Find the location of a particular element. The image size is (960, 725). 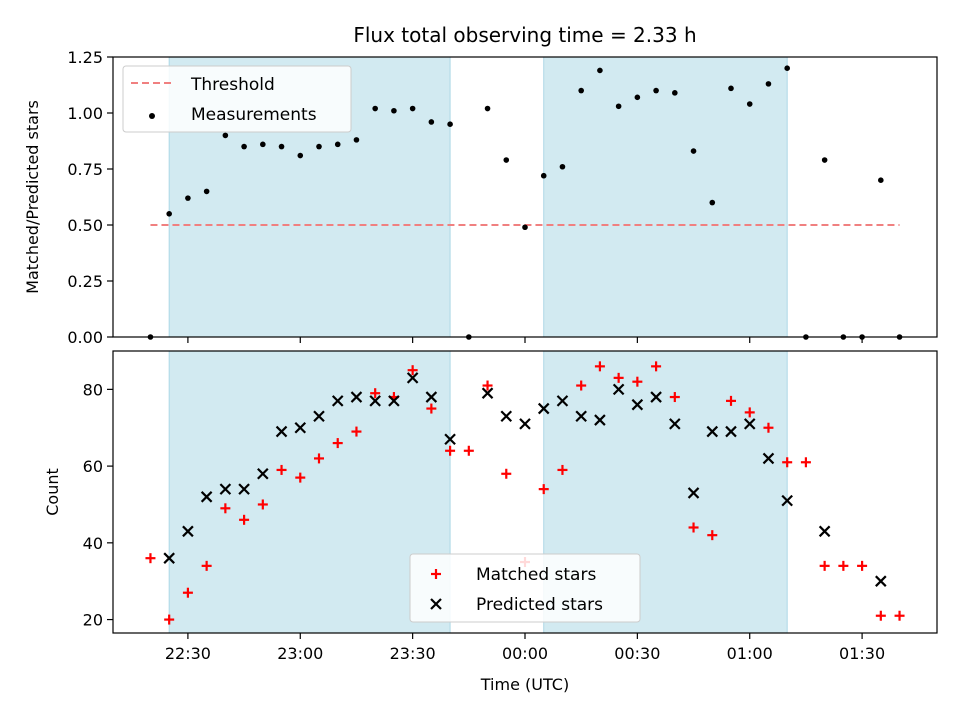

threshold-legend-label: Threshold is located at coordinates (232, 85).